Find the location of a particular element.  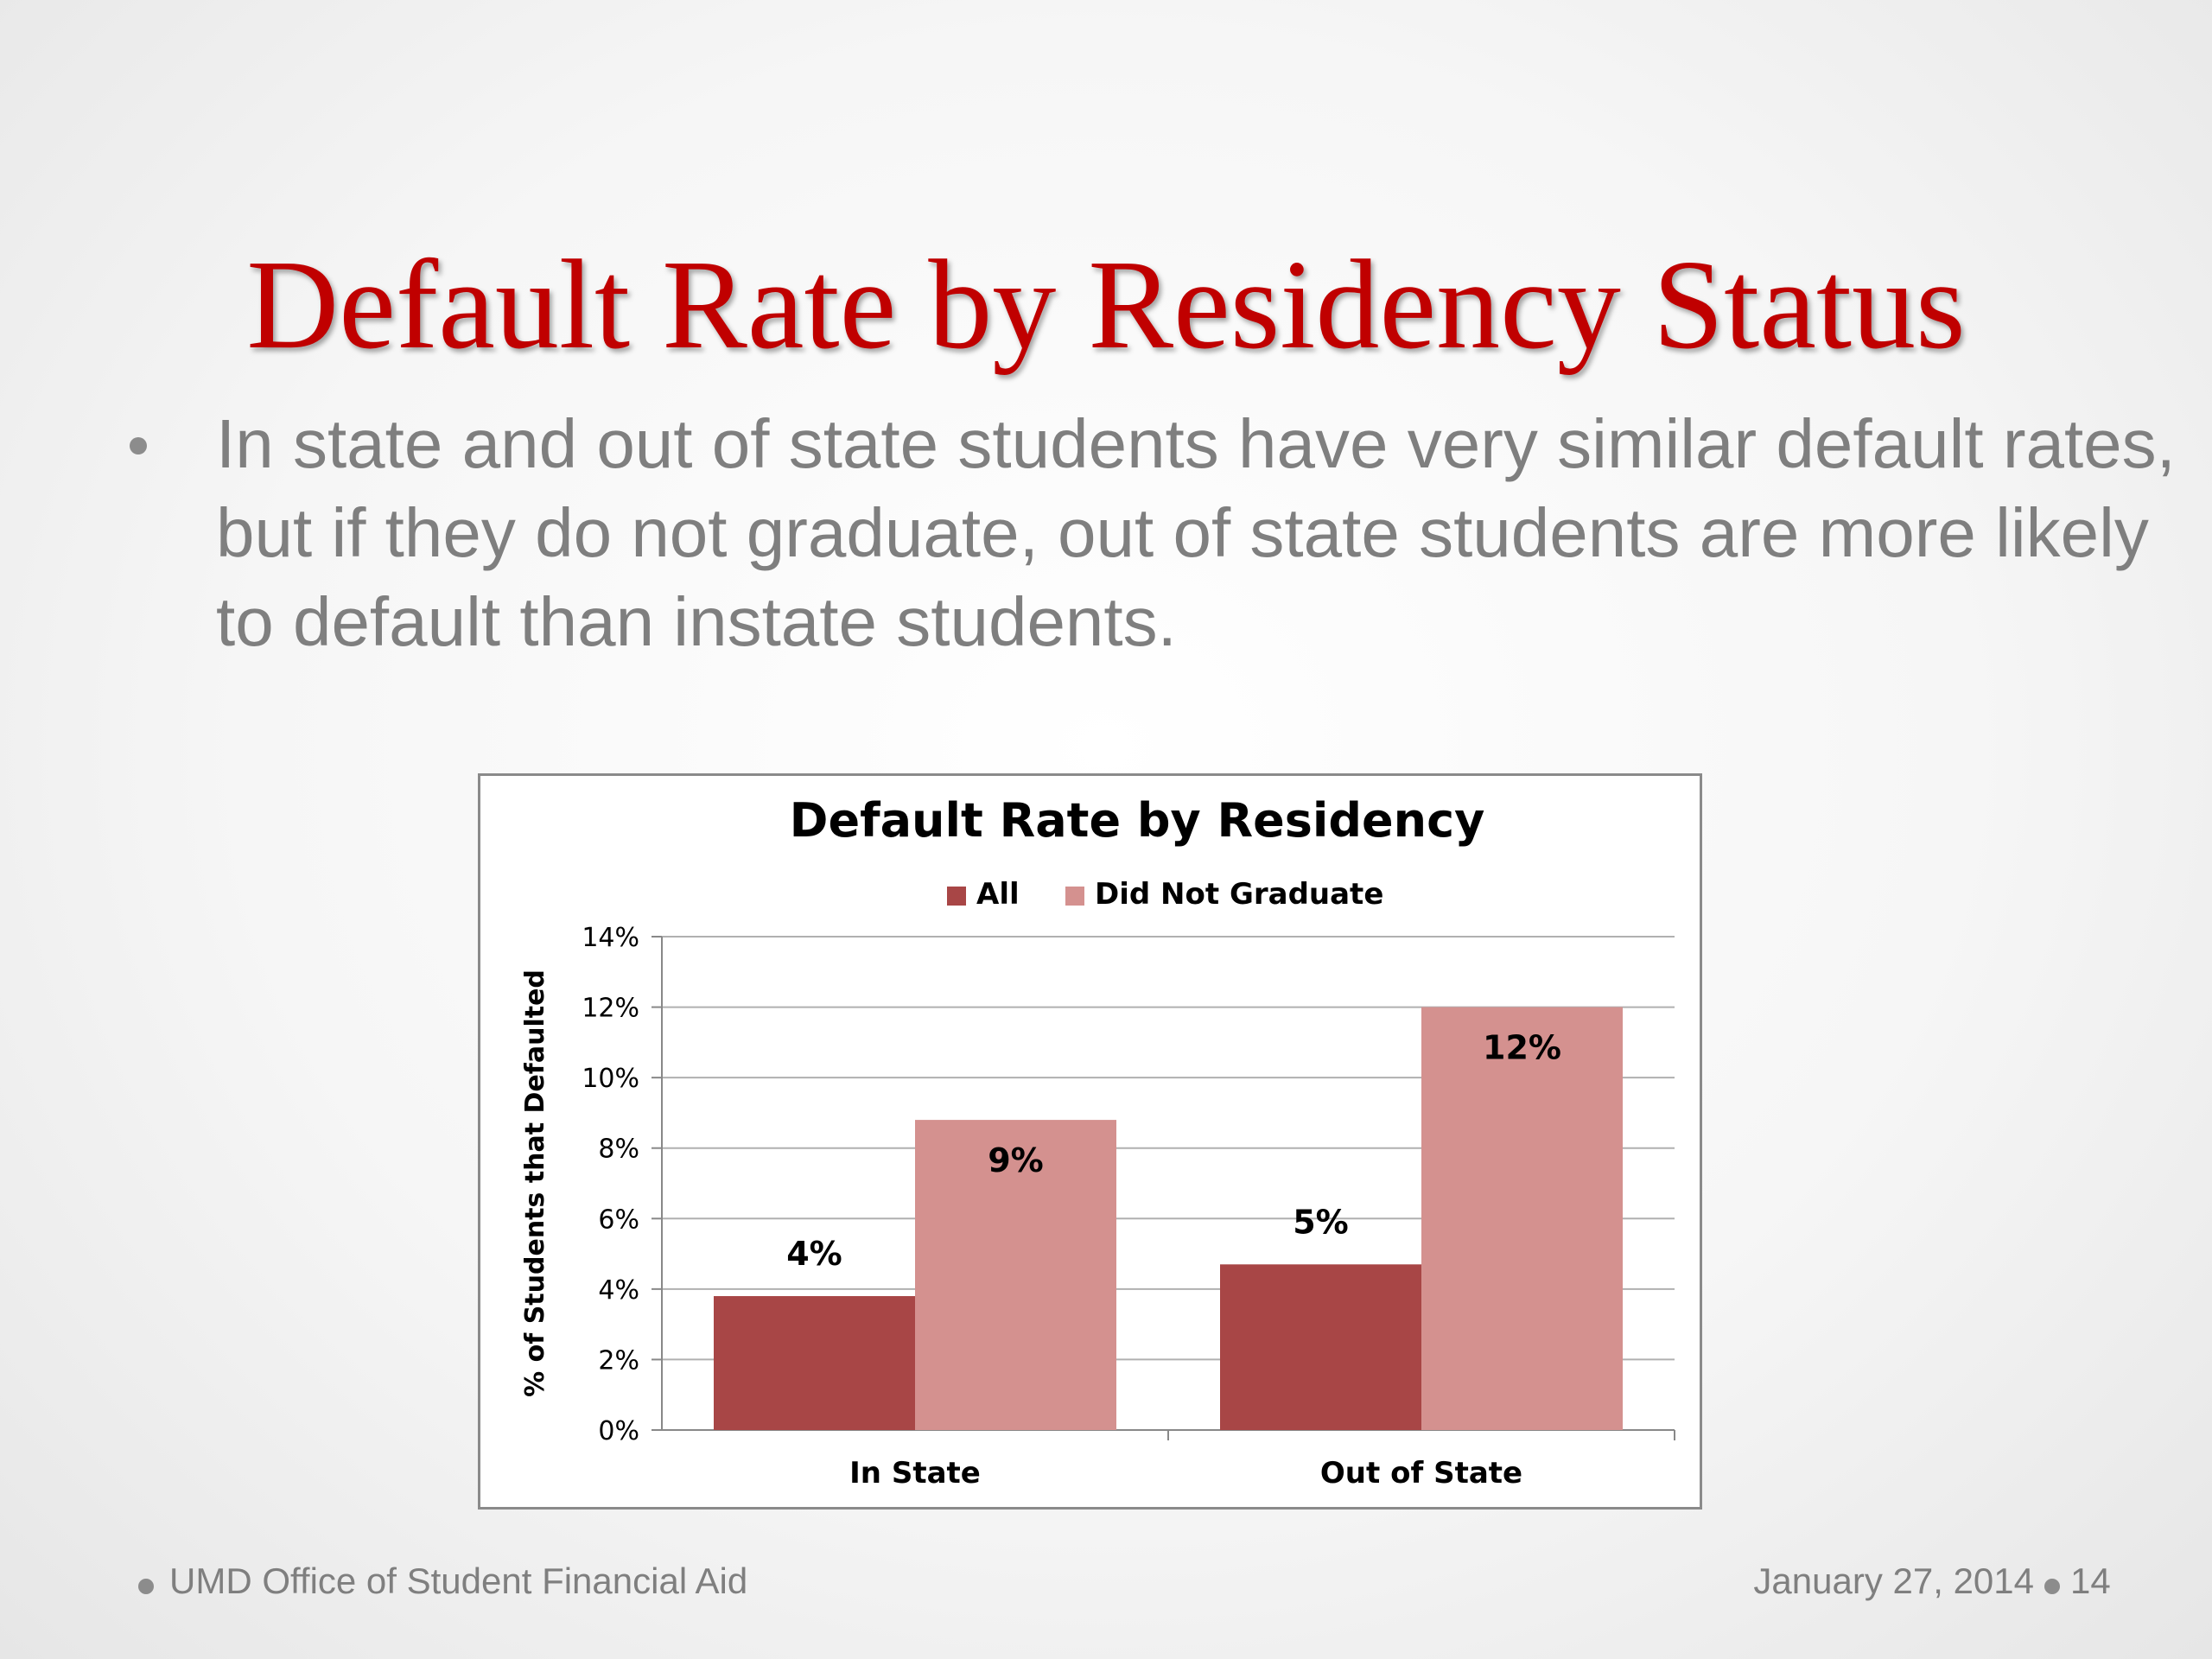

page-number: 14 is located at coordinates (2090, 1580).